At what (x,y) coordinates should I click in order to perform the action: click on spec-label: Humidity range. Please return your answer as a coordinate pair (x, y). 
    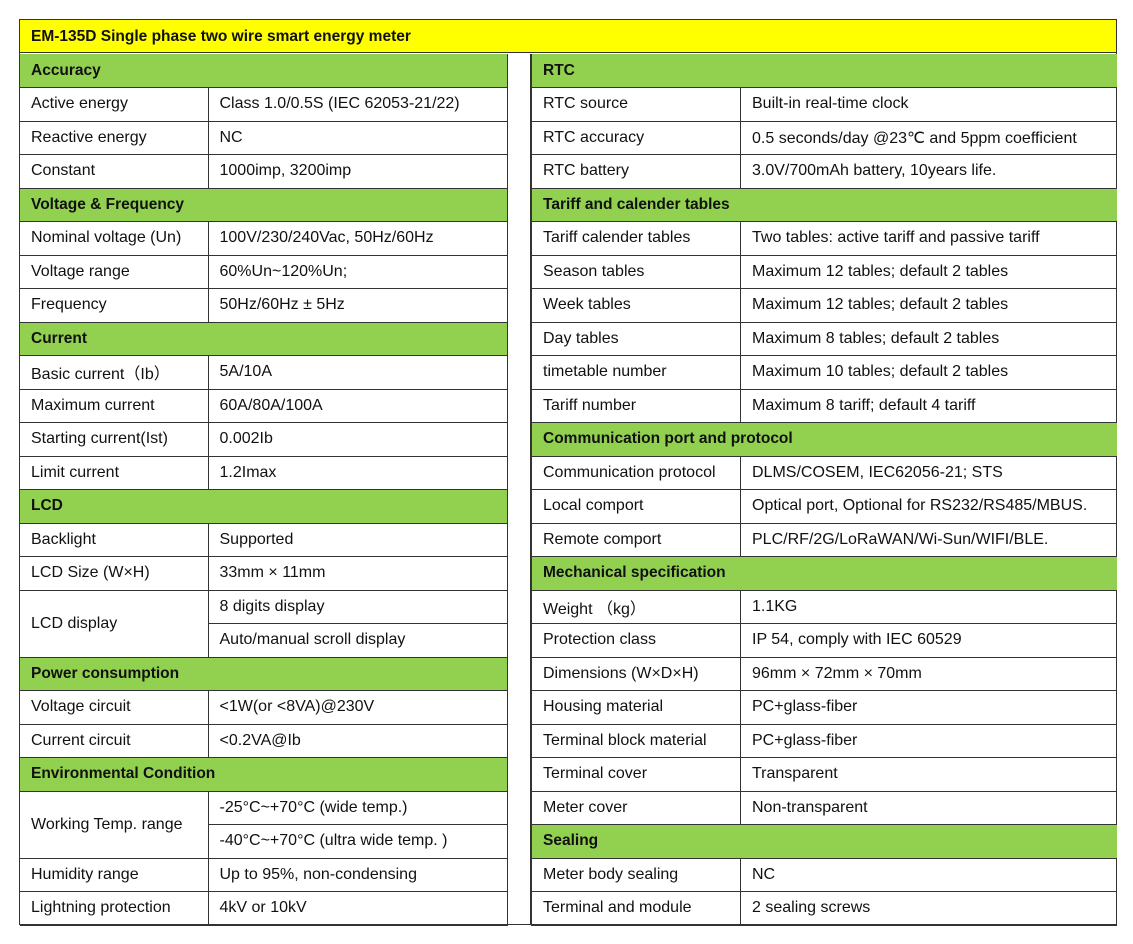
    Looking at the image, I should click on (114, 874).